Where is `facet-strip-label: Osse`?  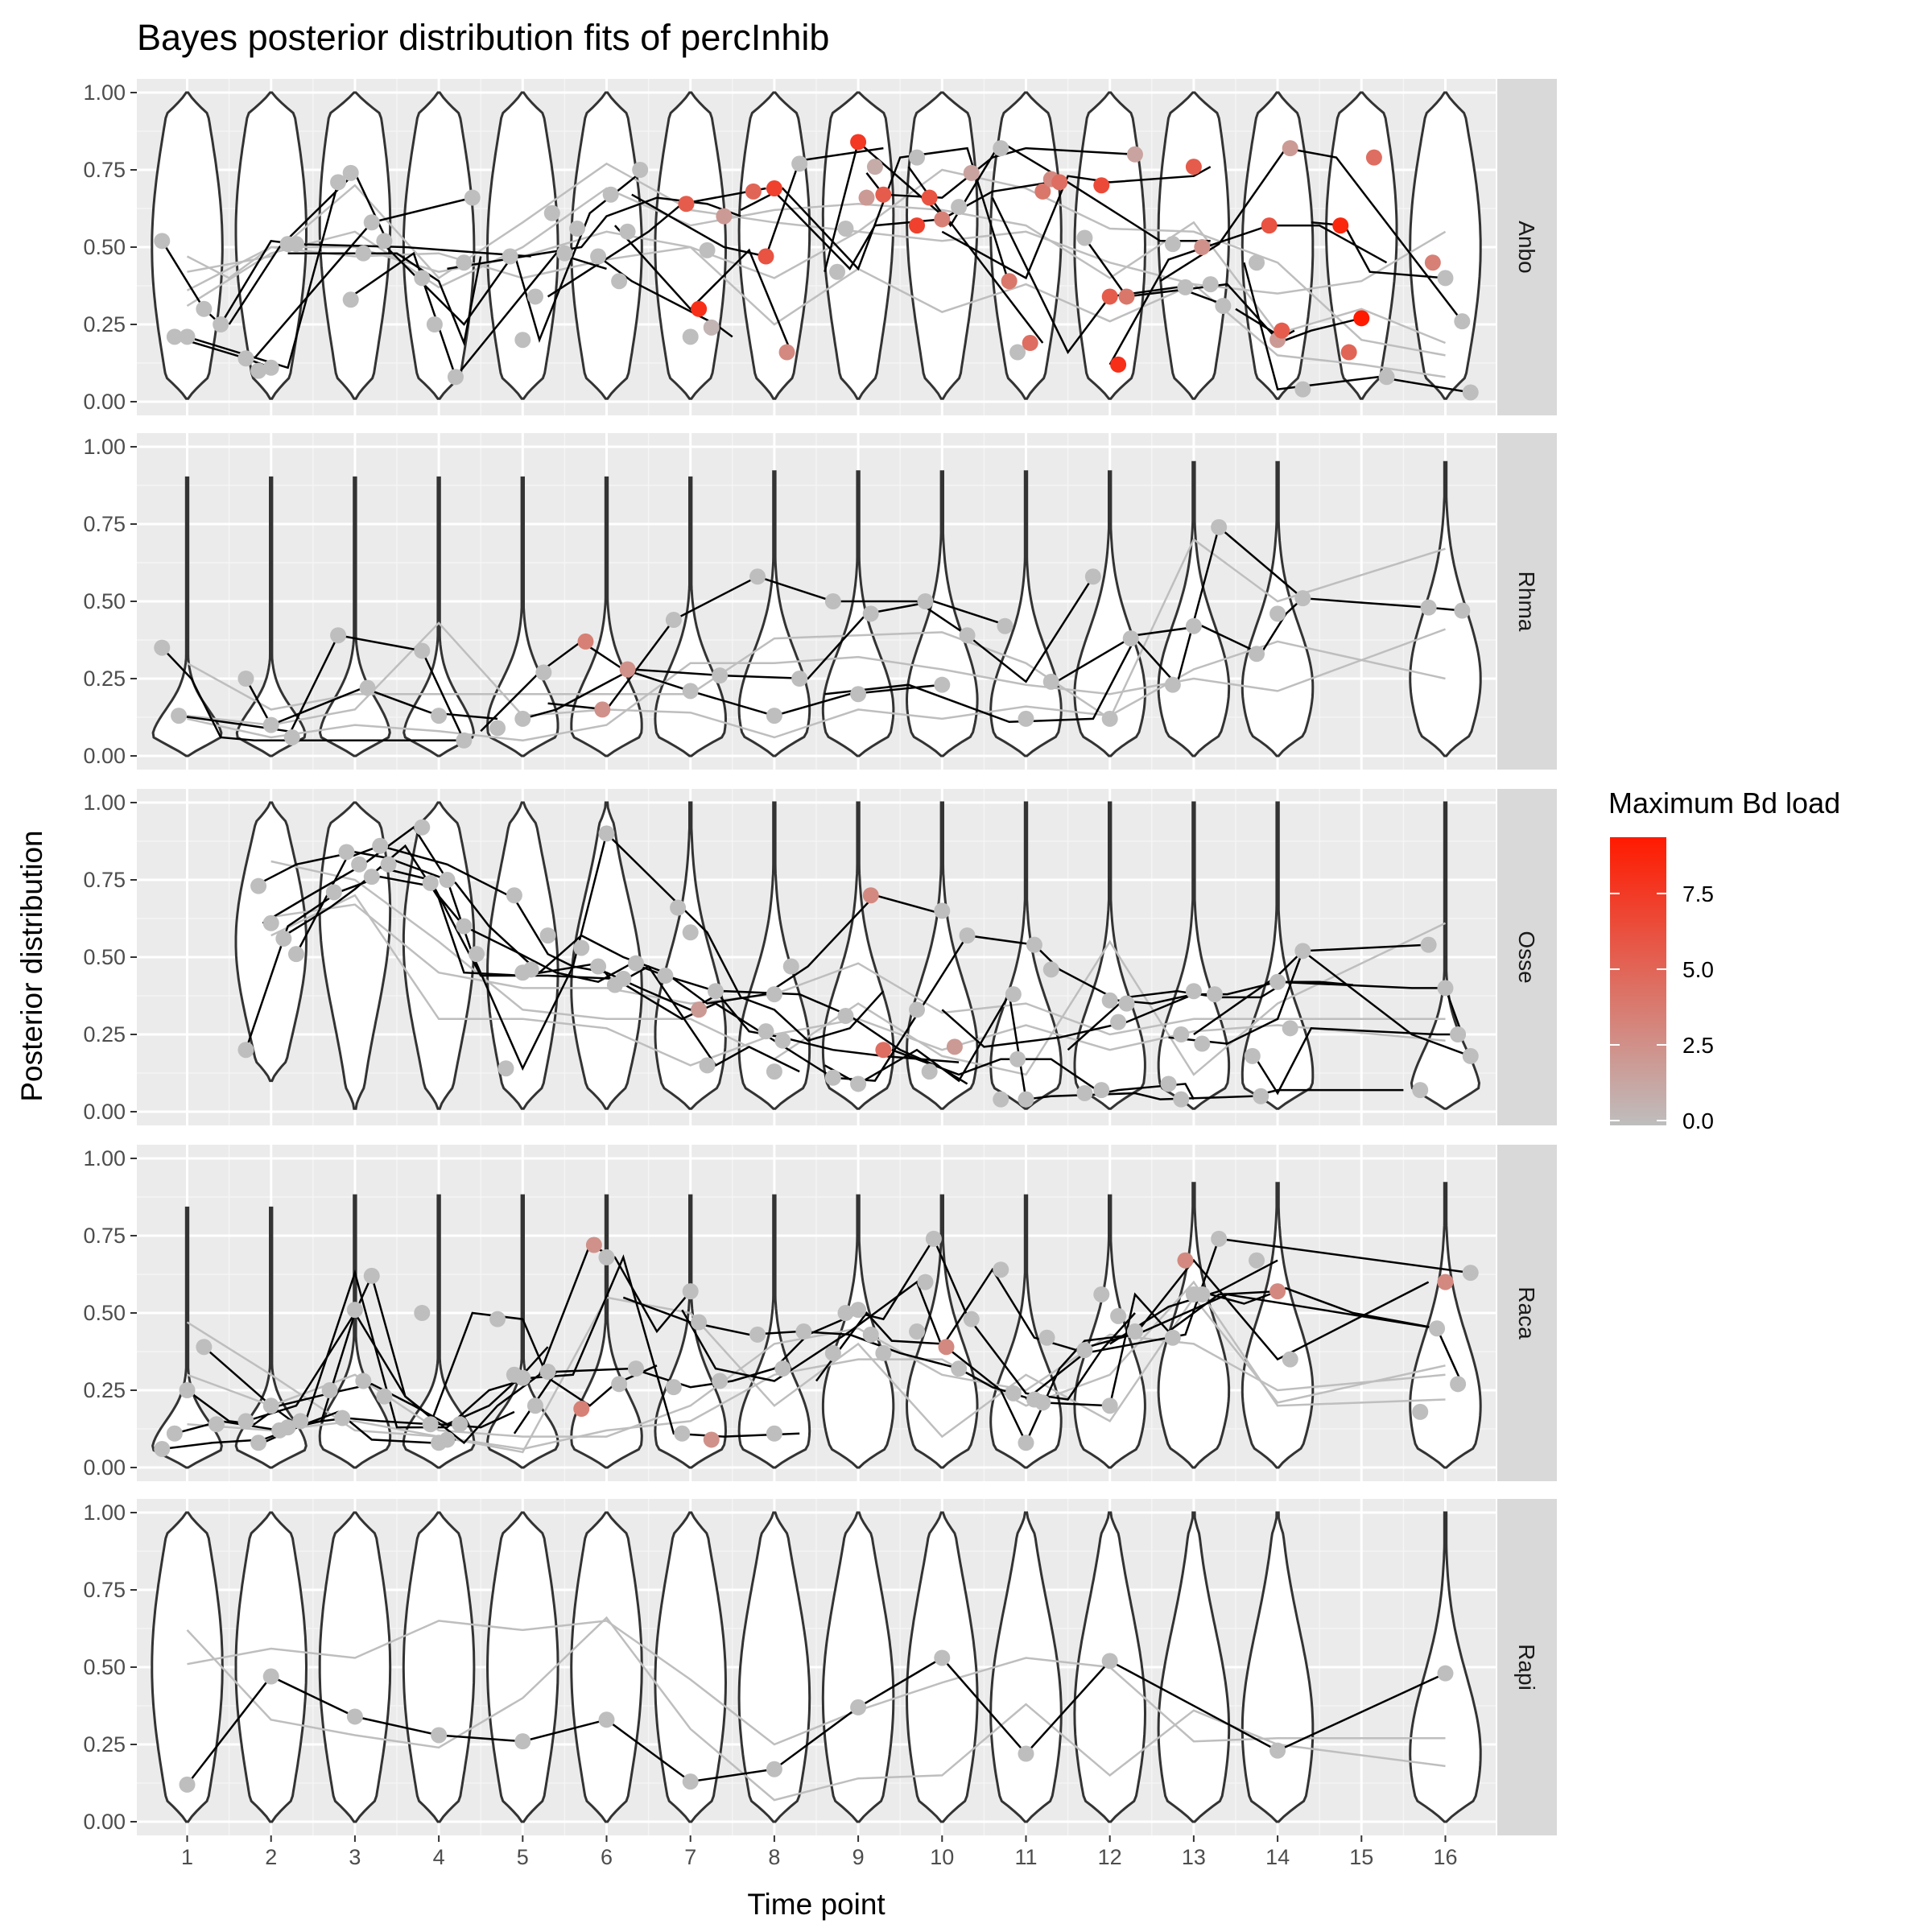
facet-strip-label: Osse is located at coordinates (1526, 957).